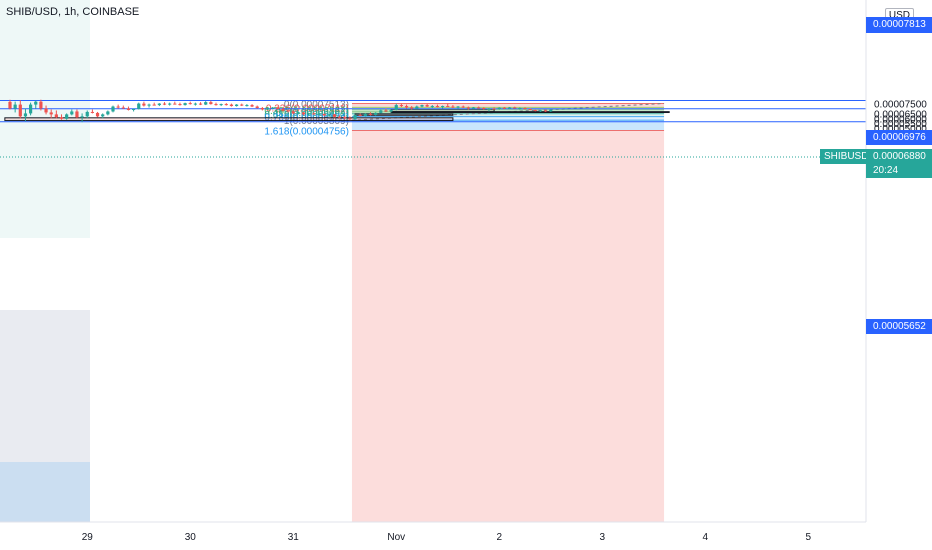 The height and width of the screenshot is (550, 932). Describe the element at coordinates (294, 537) in the screenshot. I see `time-tick-label: 31` at that location.